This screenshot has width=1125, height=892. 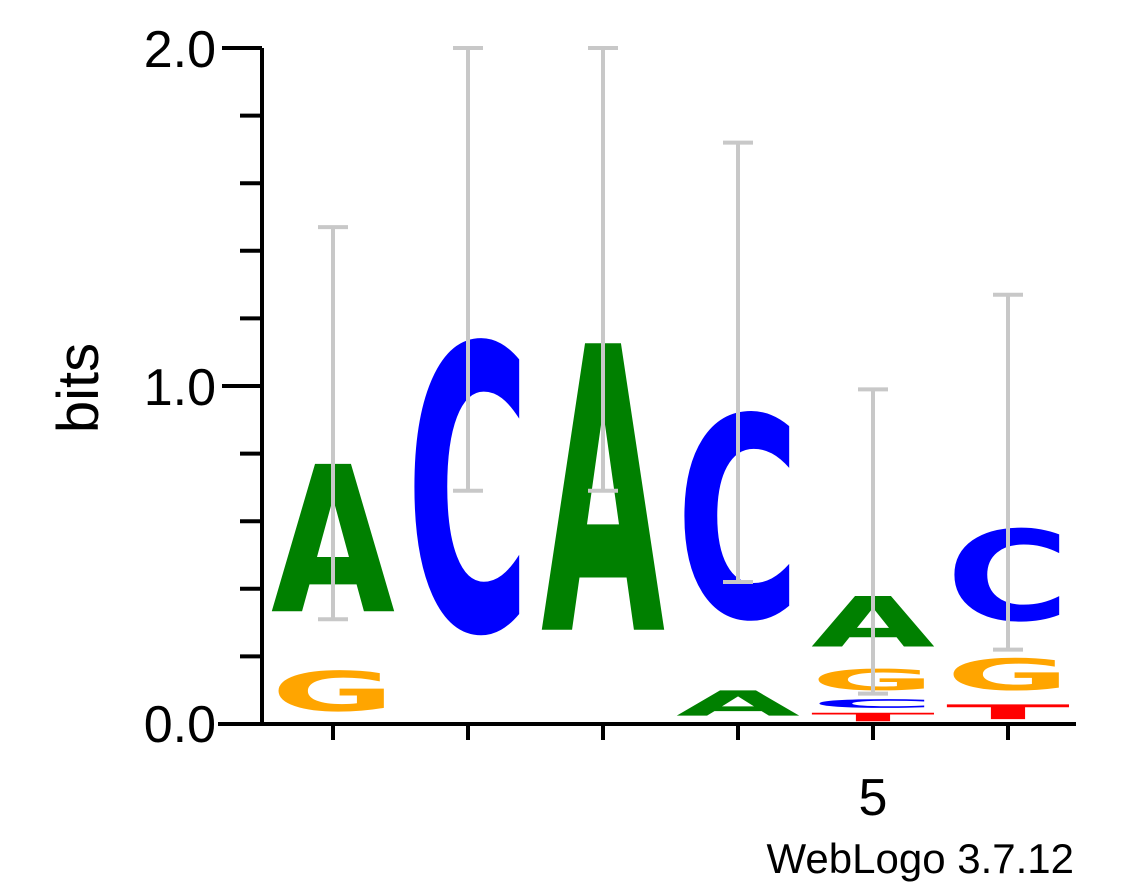 I want to click on x-tick-label: 5, so click(x=873, y=798).